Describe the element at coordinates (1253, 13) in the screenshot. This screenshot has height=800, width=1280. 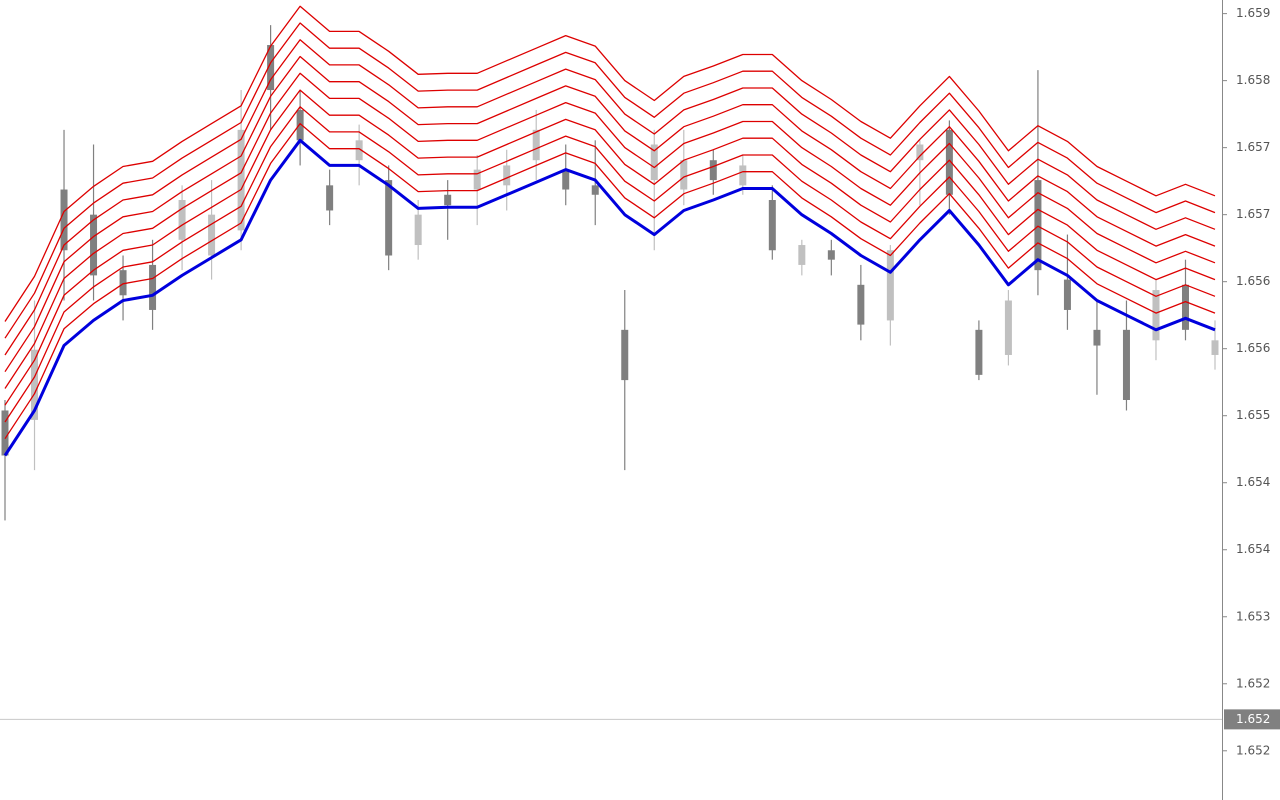
I see `y-tick-label: 1.659` at that location.